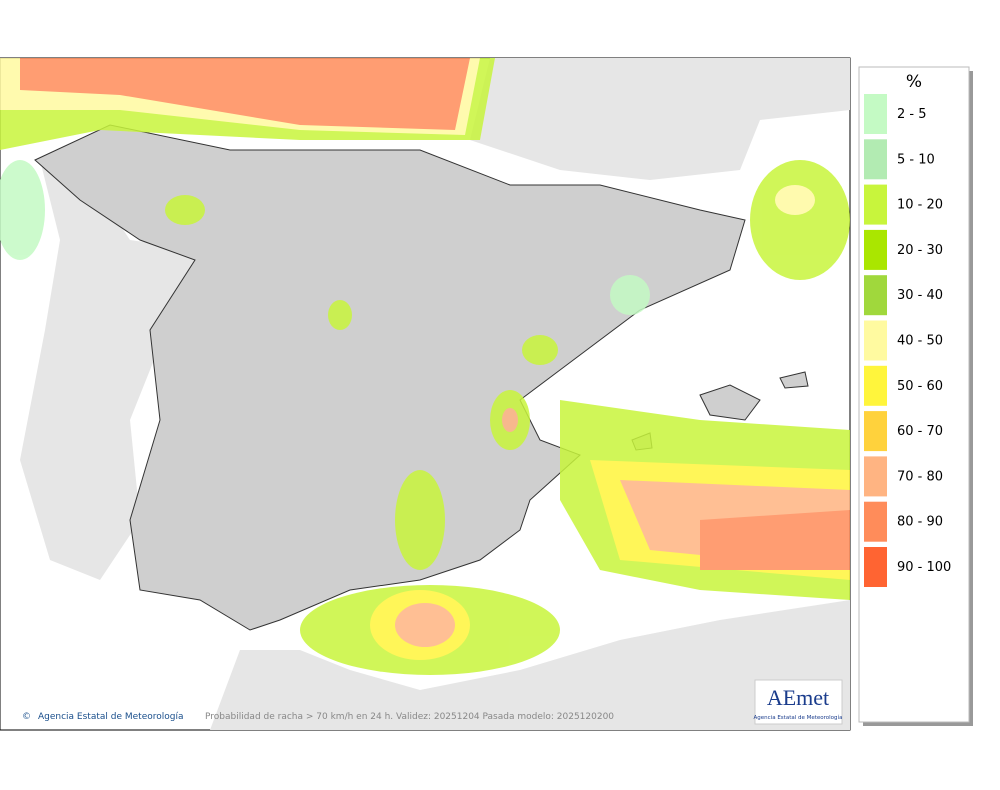  I want to click on legend-label: 90 - 100, so click(924, 567).